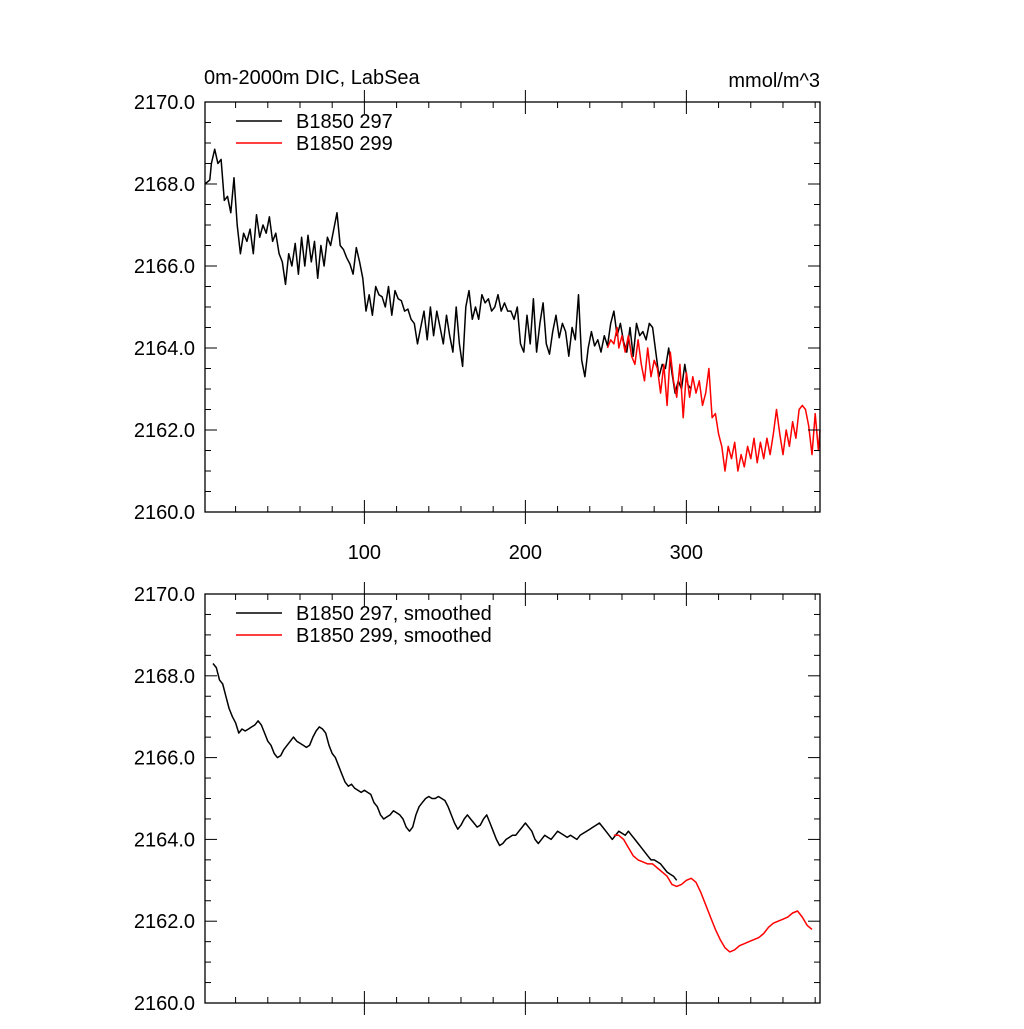  What do you see at coordinates (312, 78) in the screenshot?
I see `chart-title: 0m-2000m DIC, LabSea` at bounding box center [312, 78].